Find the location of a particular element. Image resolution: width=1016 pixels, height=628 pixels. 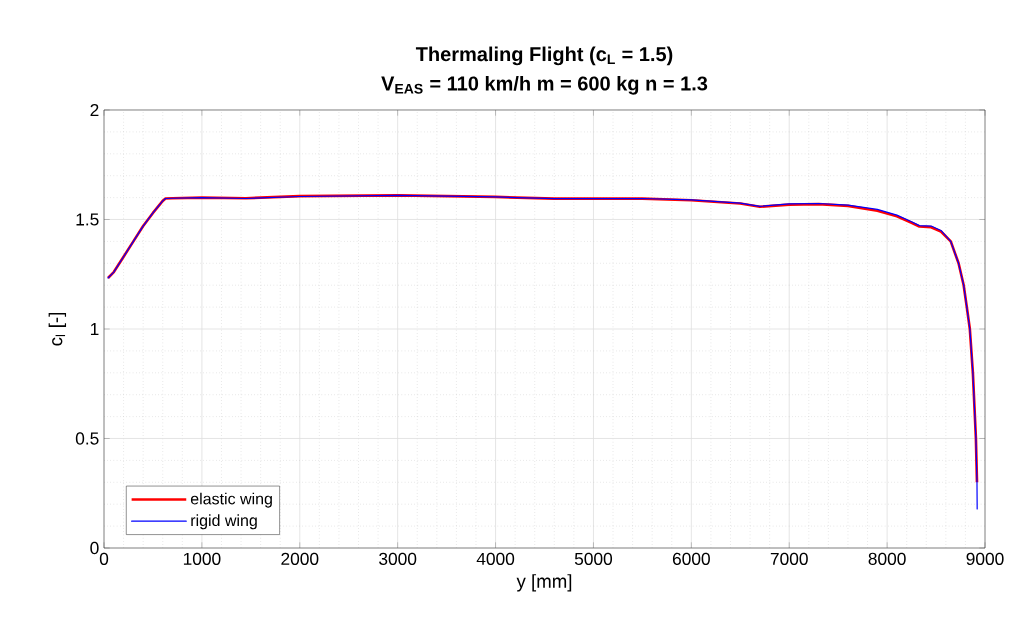

y-axis-title: c$_{l}$ [-] is located at coordinates (57, 329).